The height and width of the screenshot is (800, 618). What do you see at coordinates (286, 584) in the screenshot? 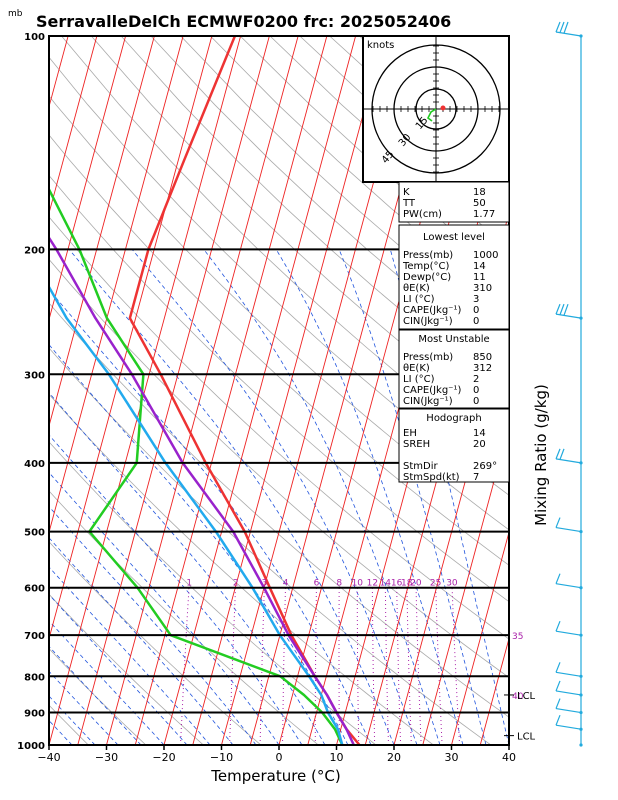
I see `mixing-ratio-label: 4` at bounding box center [286, 584].